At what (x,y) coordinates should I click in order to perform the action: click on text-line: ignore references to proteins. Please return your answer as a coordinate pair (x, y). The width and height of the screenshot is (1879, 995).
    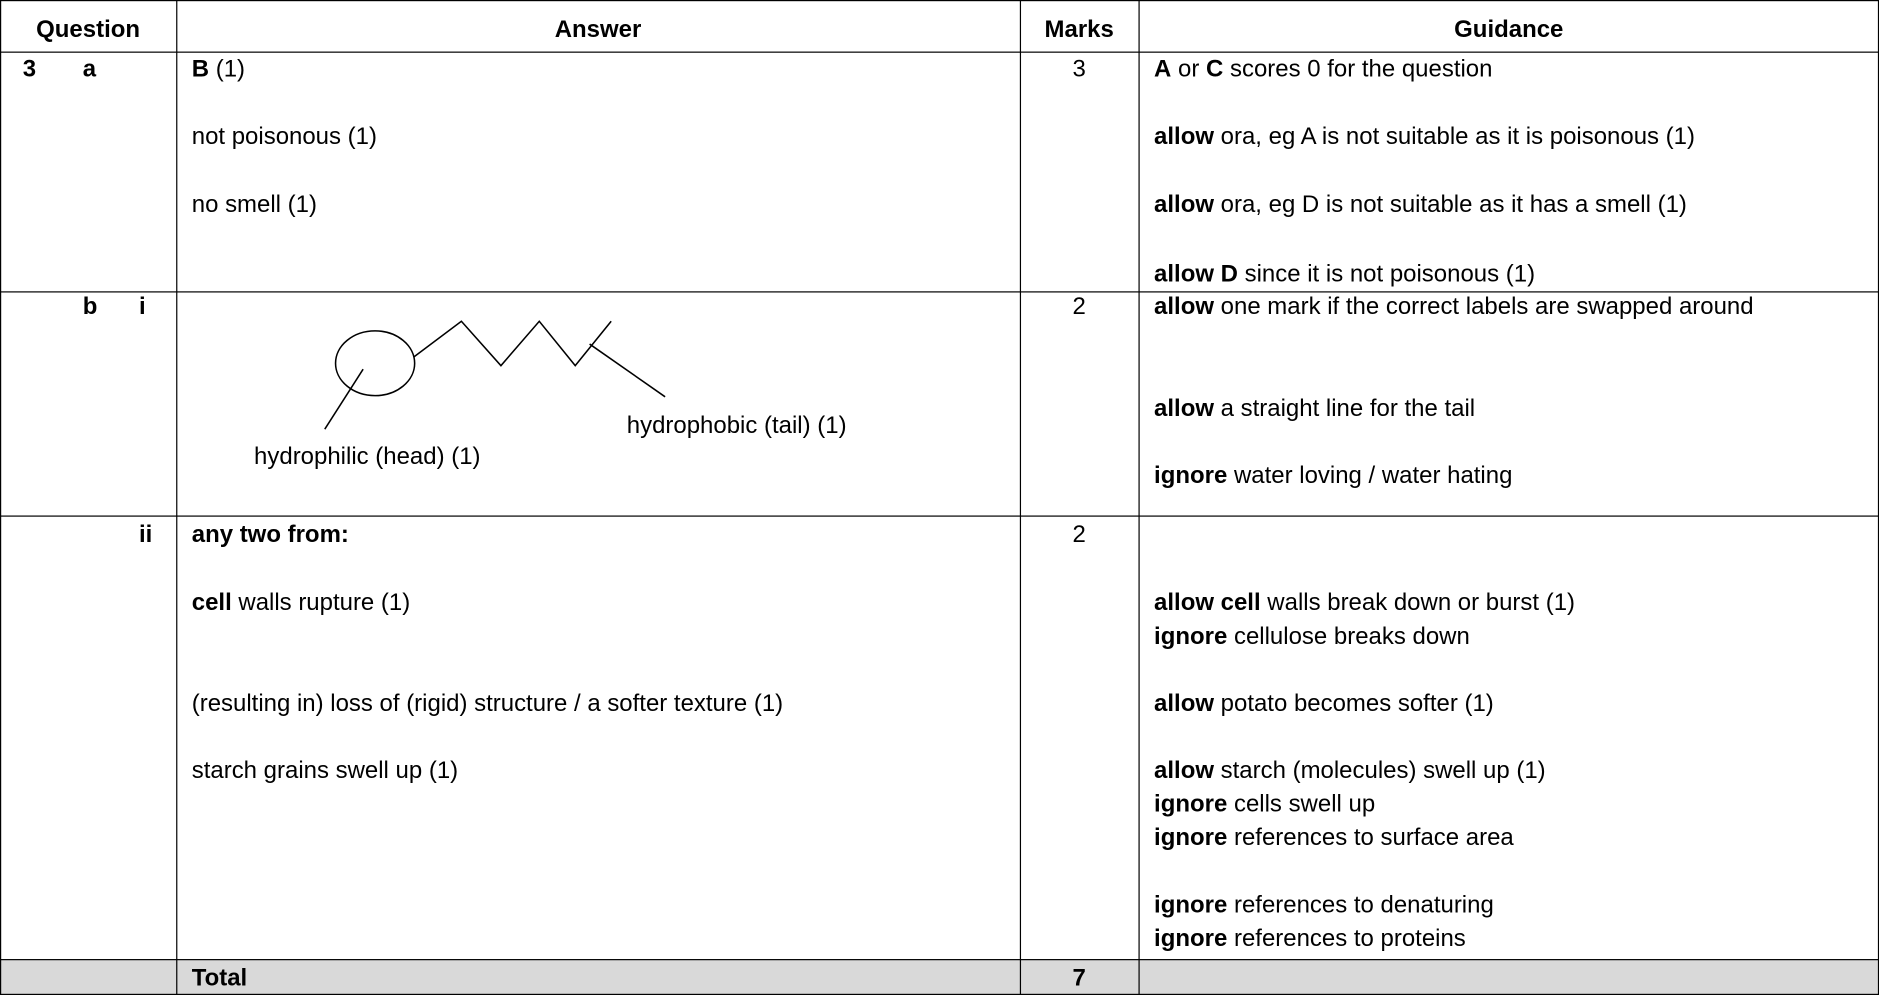
    Looking at the image, I should click on (1510, 939).